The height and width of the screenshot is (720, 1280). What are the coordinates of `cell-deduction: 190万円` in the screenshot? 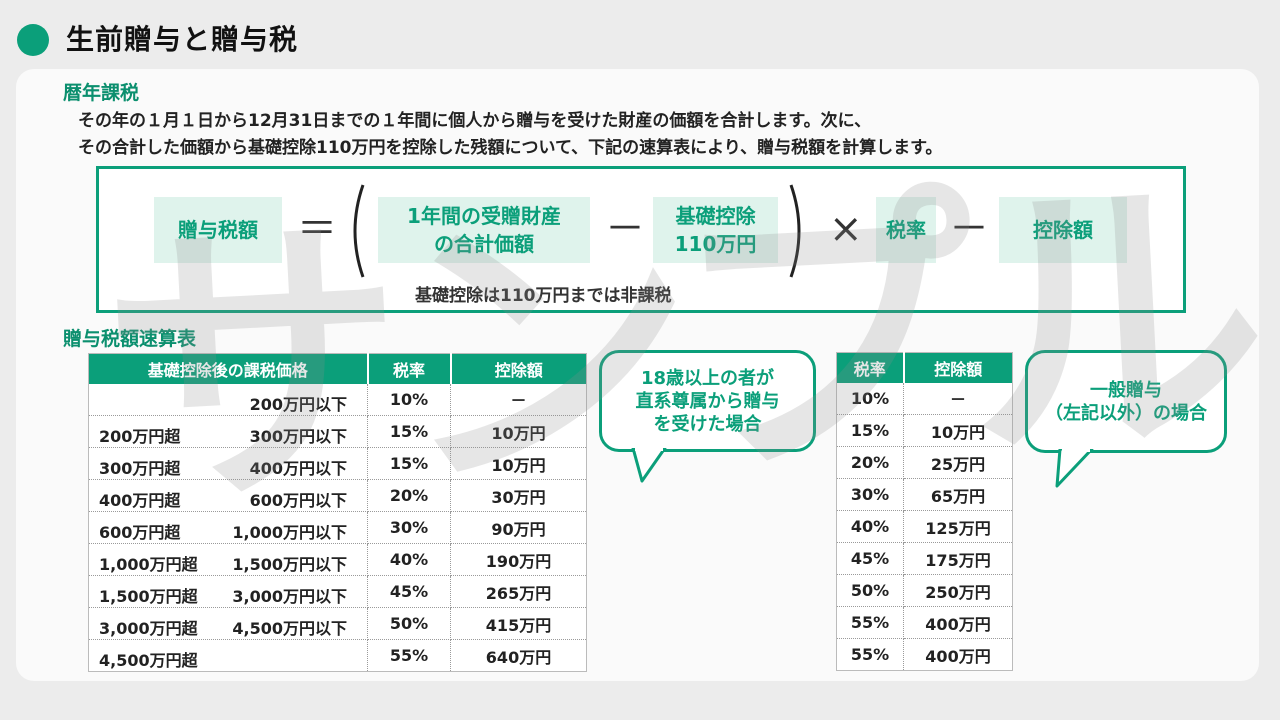 It's located at (518, 559).